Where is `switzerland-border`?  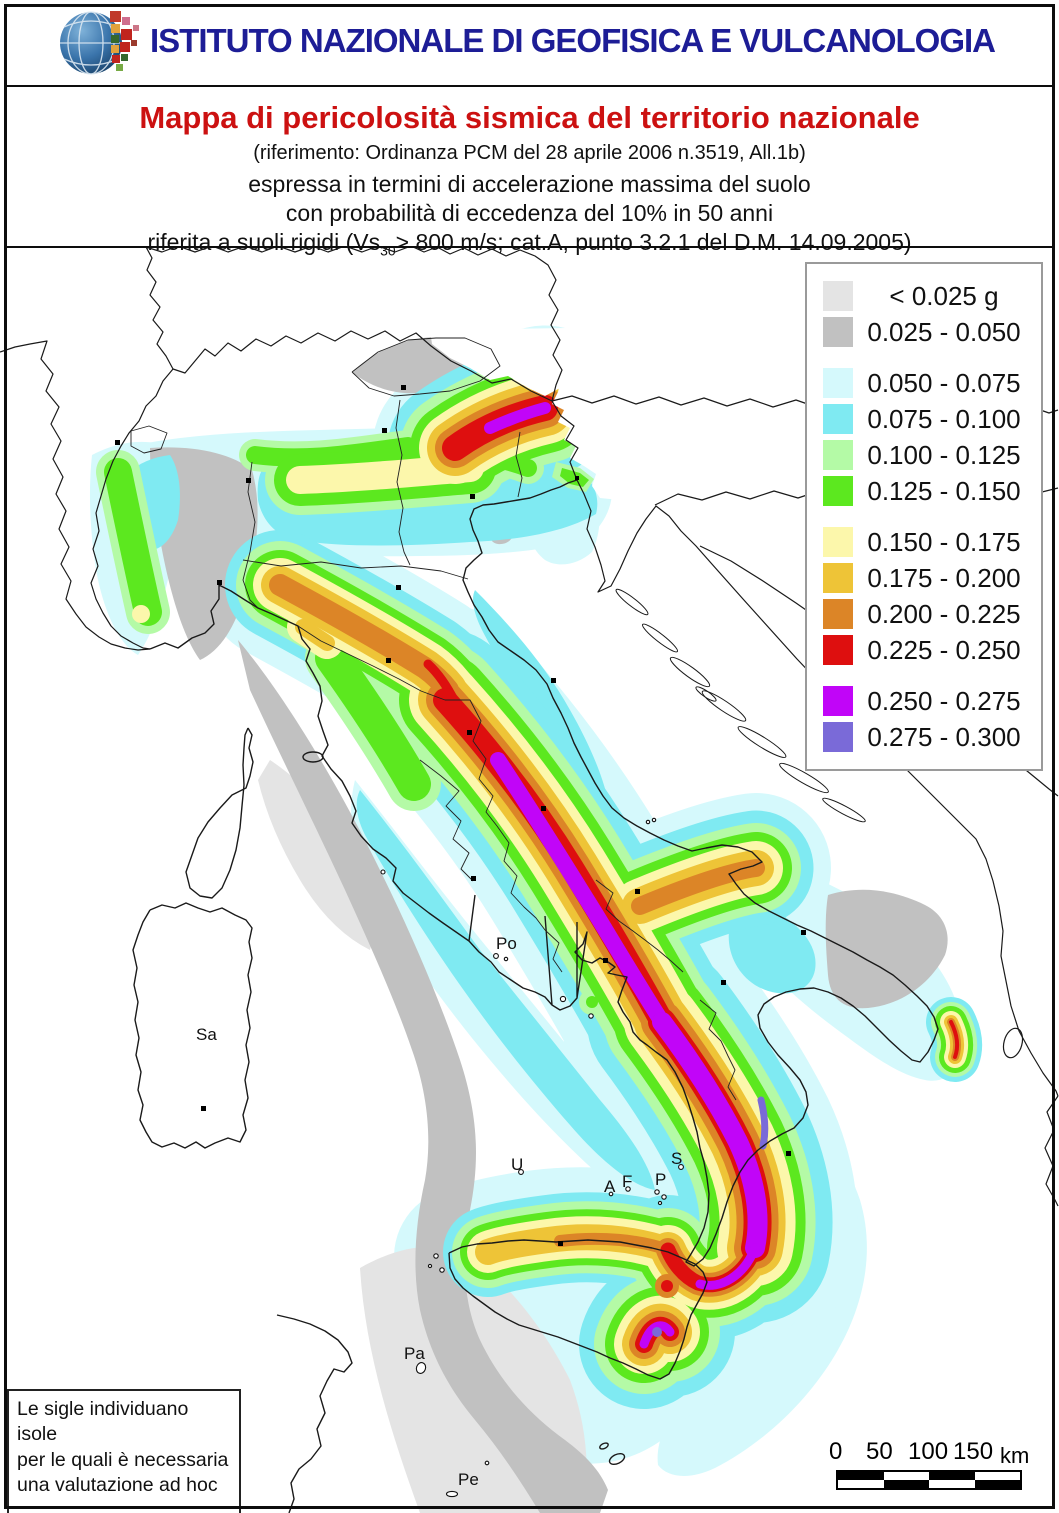
switzerland-border is located at coordinates (291, 308).